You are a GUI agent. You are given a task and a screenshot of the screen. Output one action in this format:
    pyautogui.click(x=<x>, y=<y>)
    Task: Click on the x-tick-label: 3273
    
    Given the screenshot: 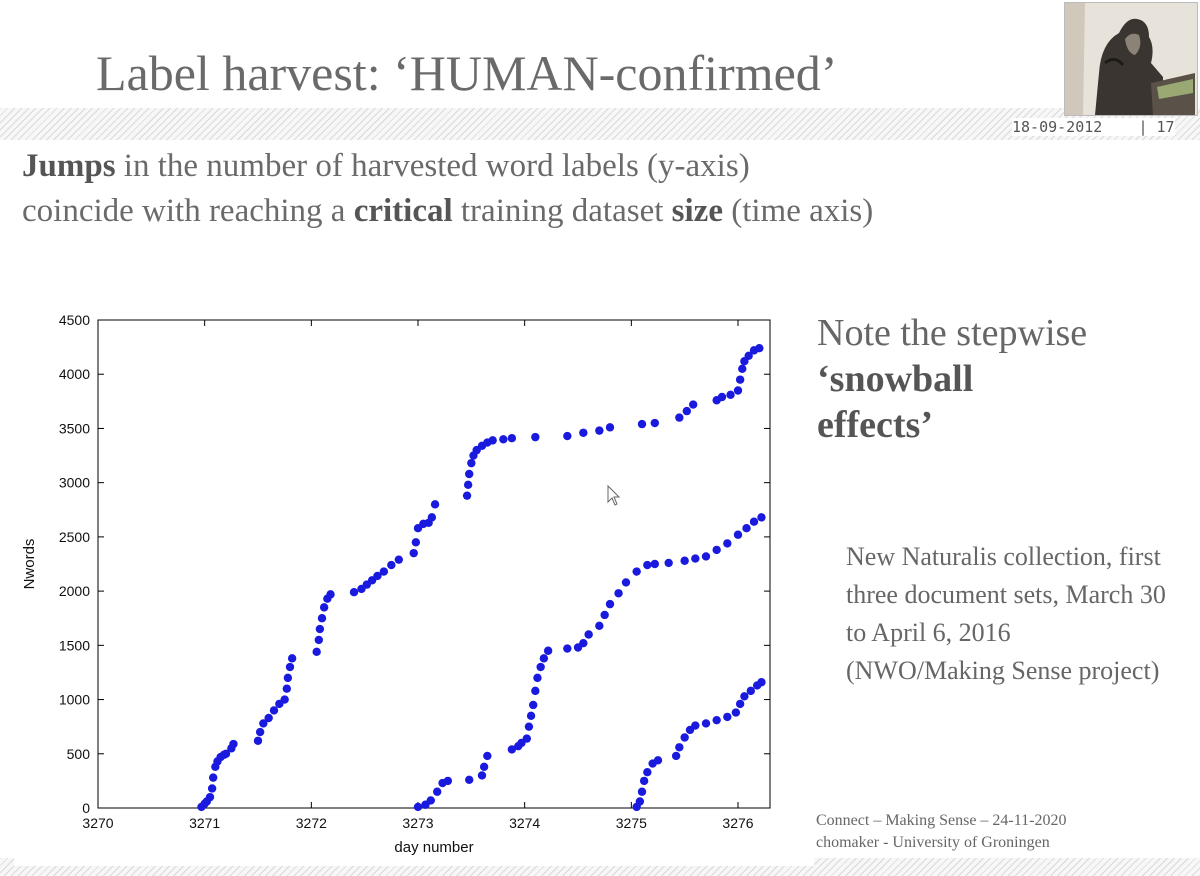 What is the action you would take?
    pyautogui.click(x=417, y=823)
    